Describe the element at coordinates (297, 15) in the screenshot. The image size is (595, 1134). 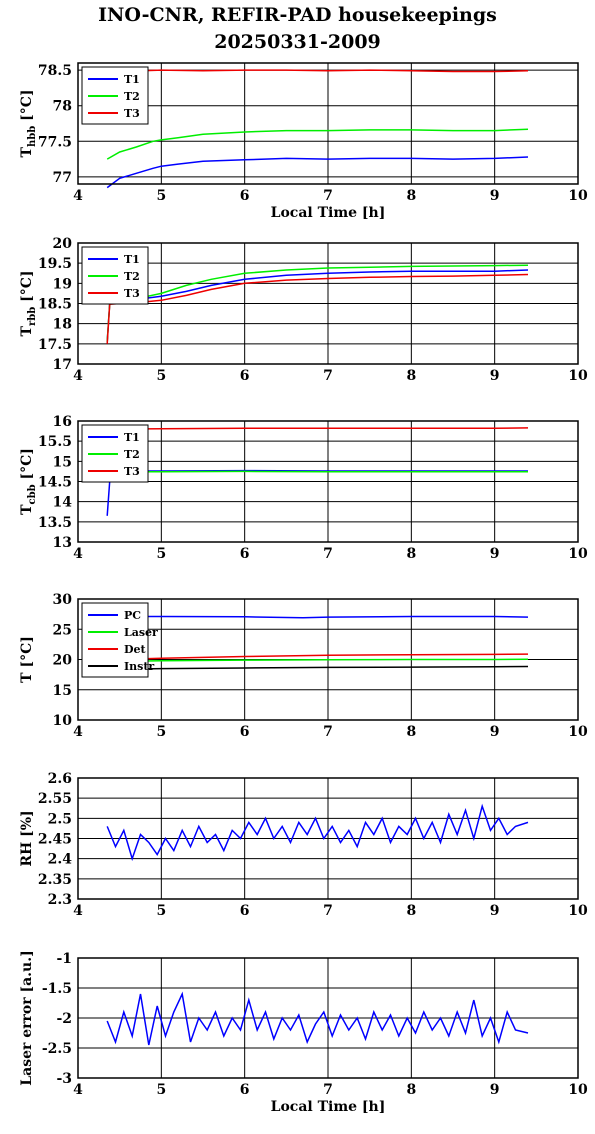
I see `chart-title-line1: INO-CNR, REFIR-PAD housekeepings` at that location.